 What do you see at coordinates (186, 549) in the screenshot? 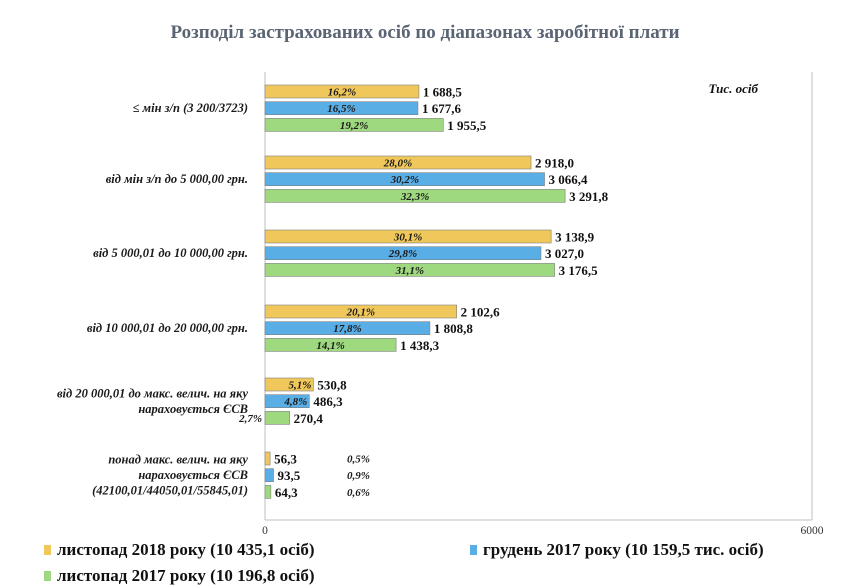
I see `legend-label-nov-2018: листопад 2018 року (10 435,1 осіб)` at bounding box center [186, 549].